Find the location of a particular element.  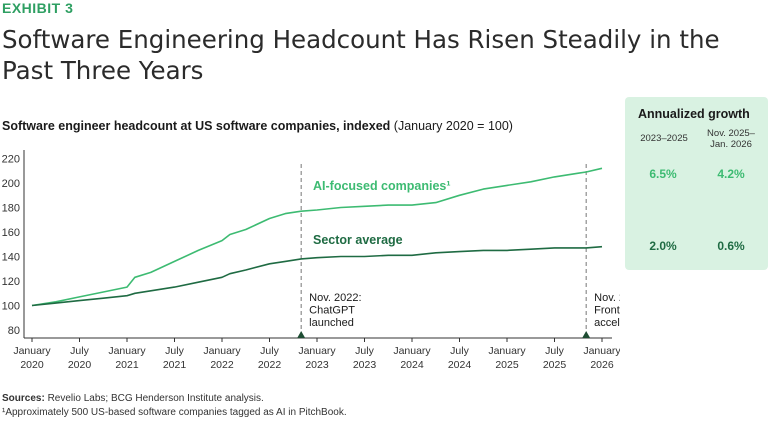

growth-sector-2023-2025: 2.0% is located at coordinates (663, 246).